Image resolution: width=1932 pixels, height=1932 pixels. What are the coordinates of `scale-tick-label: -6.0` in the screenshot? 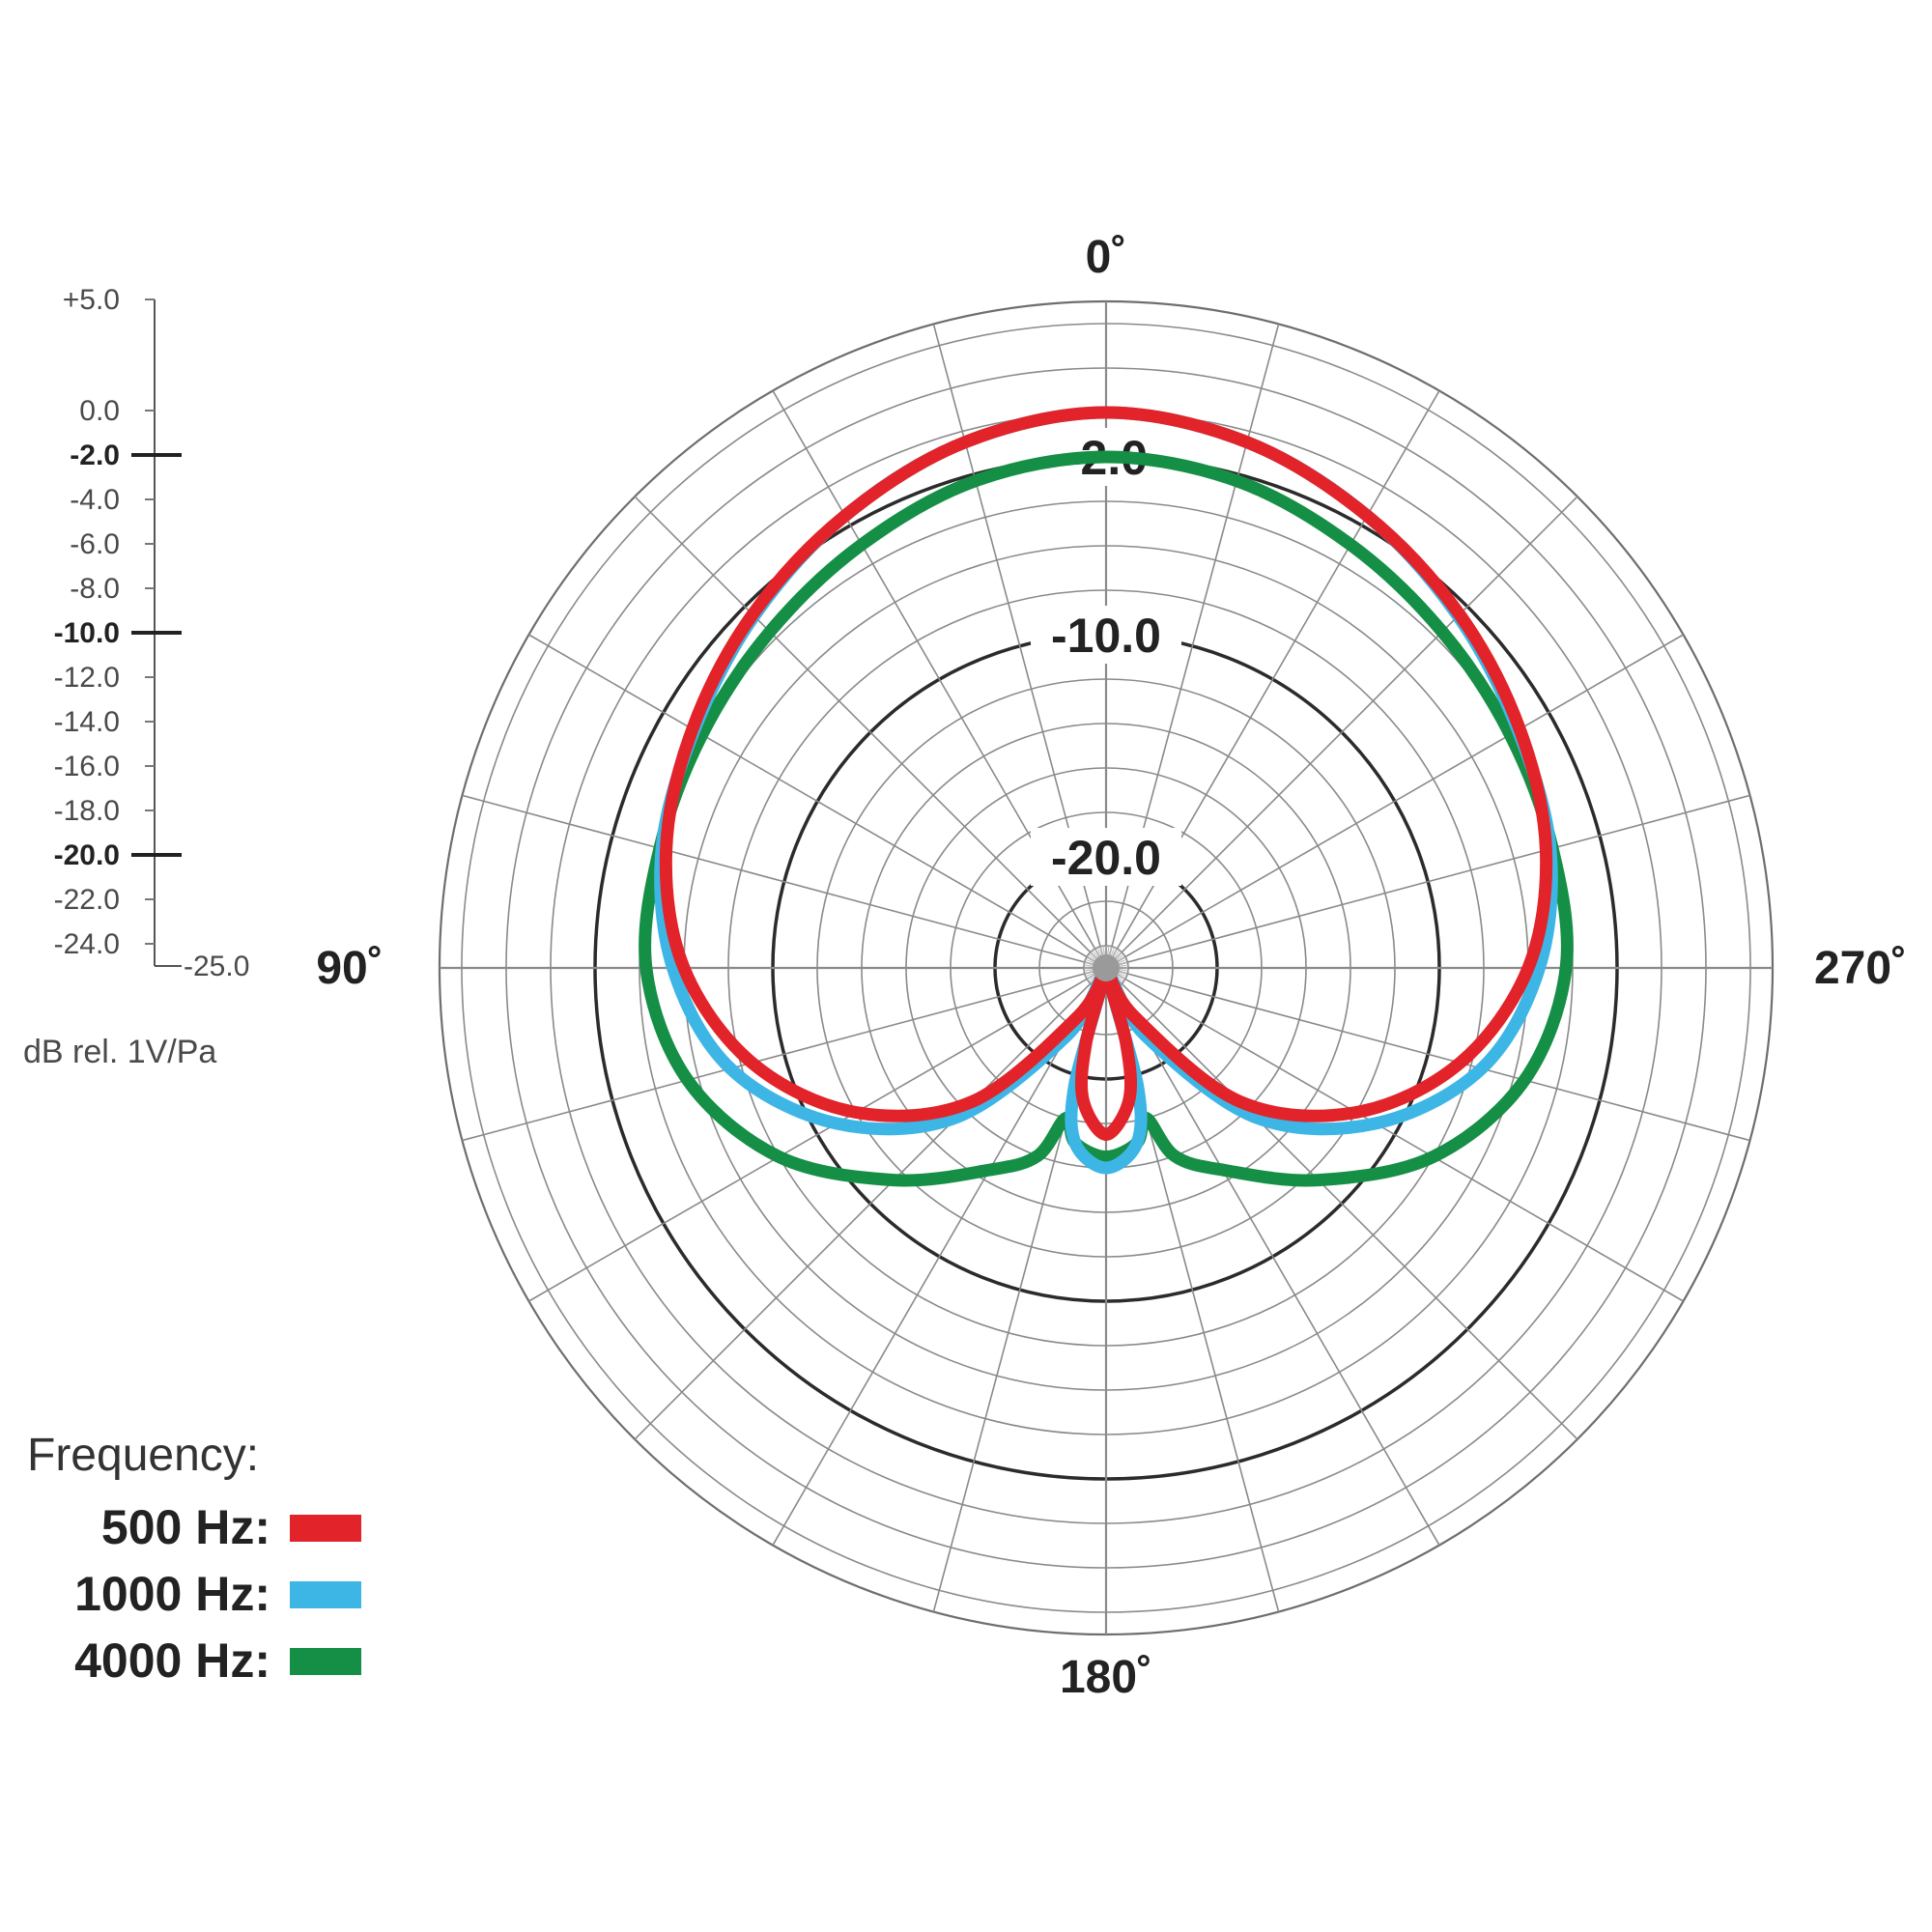 It's located at (95, 544).